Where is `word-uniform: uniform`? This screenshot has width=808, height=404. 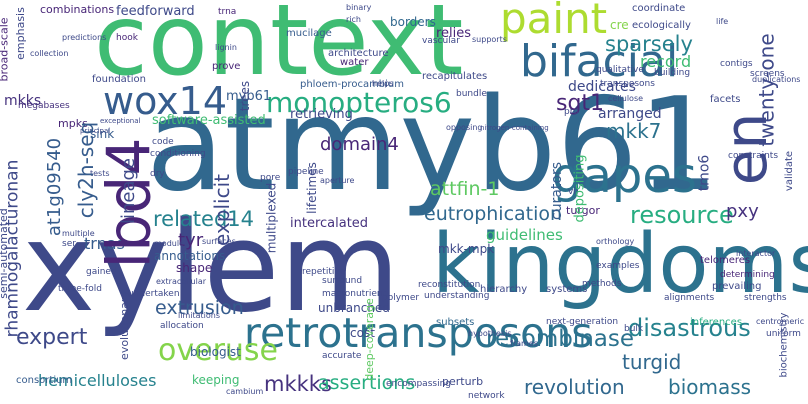
word-uniform: uniform is located at coordinates (783, 334).